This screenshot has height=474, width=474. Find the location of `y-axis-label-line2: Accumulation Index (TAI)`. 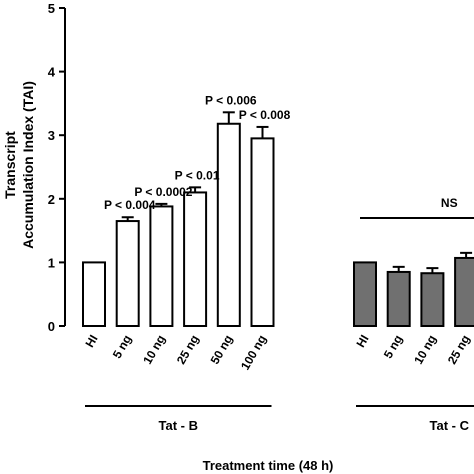

y-axis-label-line2: Accumulation Index (TAI) is located at coordinates (28, 165).